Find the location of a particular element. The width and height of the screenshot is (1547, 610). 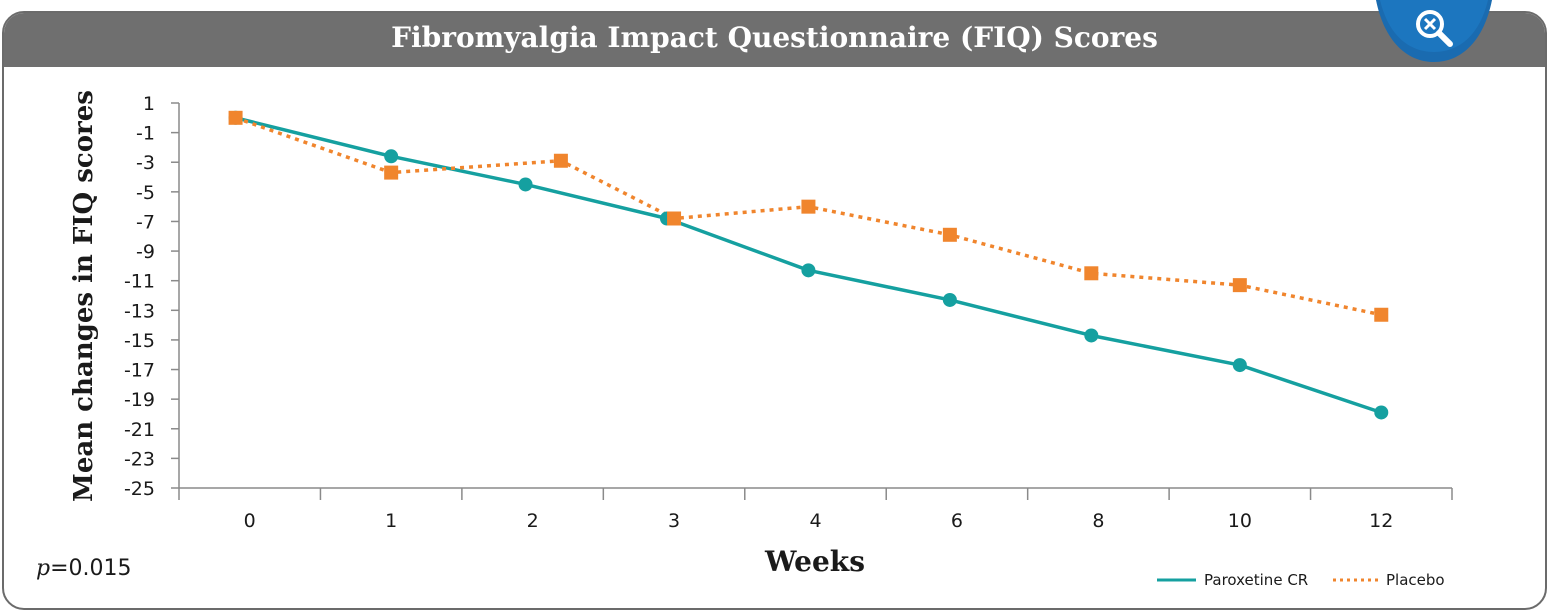

y-tick-label: -1 is located at coordinates (145, 134).